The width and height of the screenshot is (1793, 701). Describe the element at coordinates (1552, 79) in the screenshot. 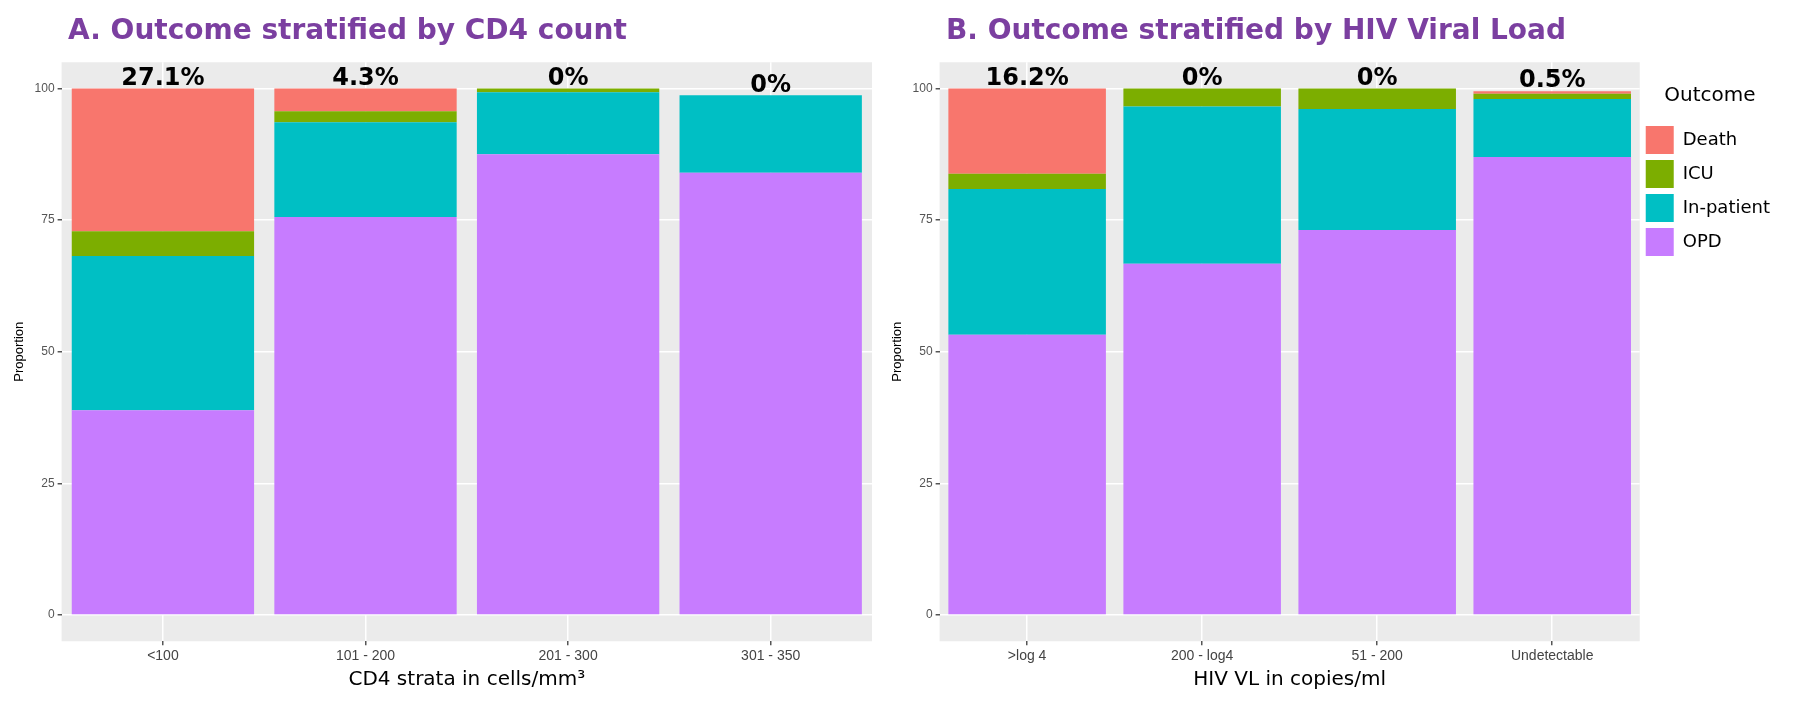

I see `data-label: 0.5%` at that location.